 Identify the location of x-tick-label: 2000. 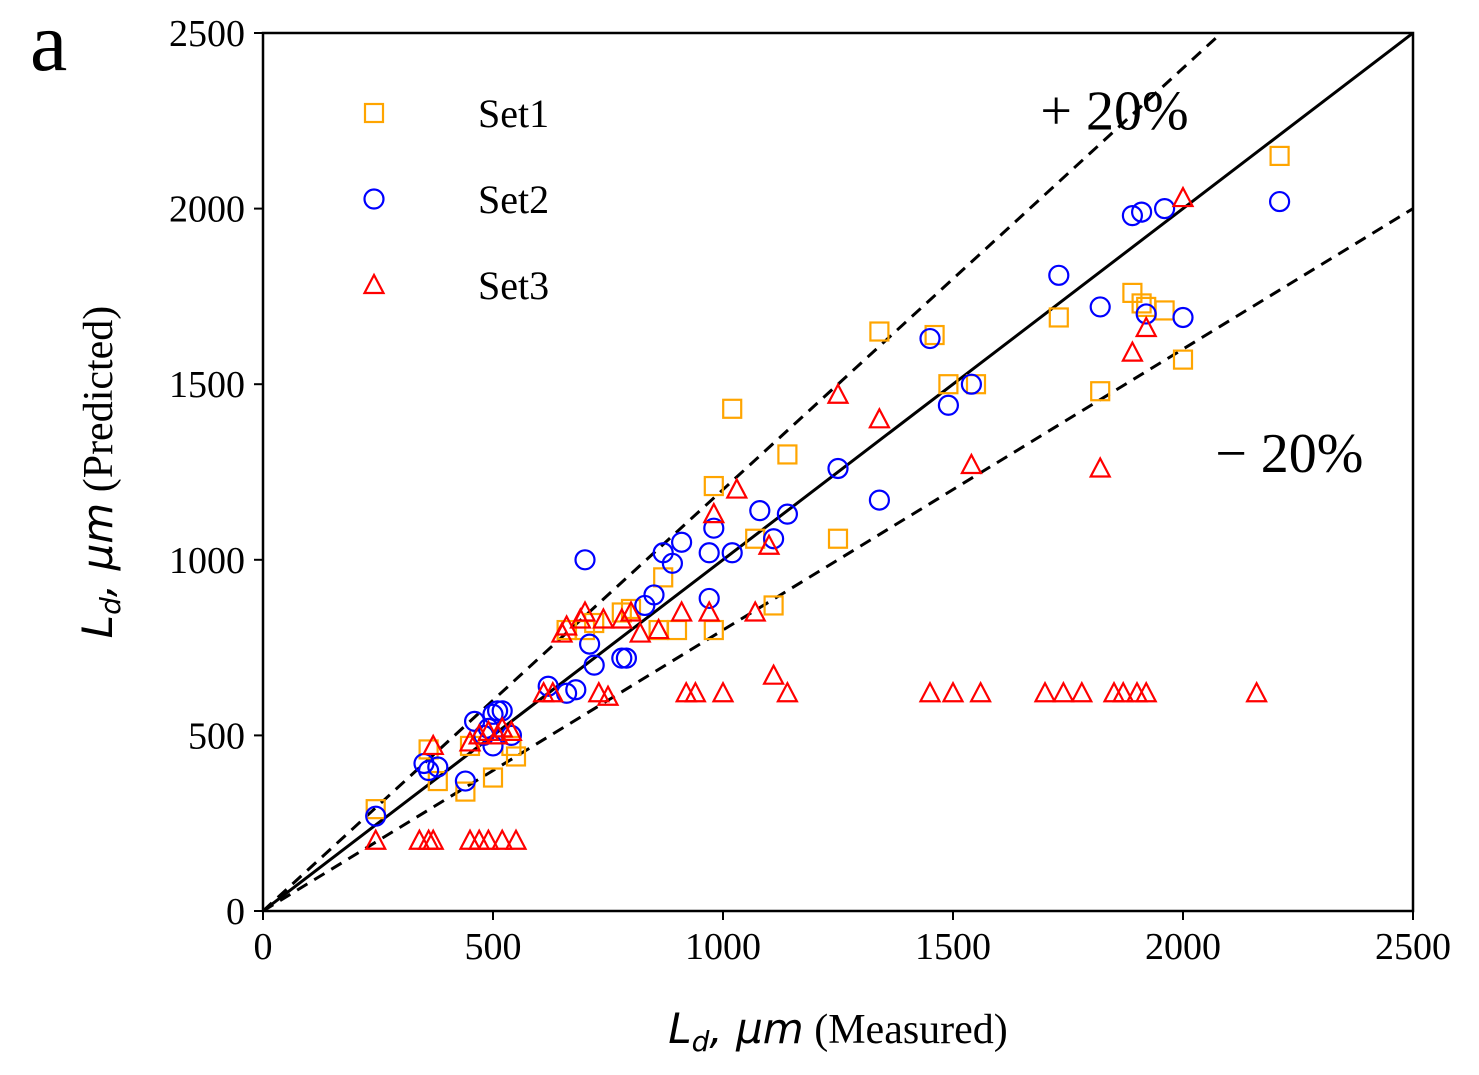
(1183, 947).